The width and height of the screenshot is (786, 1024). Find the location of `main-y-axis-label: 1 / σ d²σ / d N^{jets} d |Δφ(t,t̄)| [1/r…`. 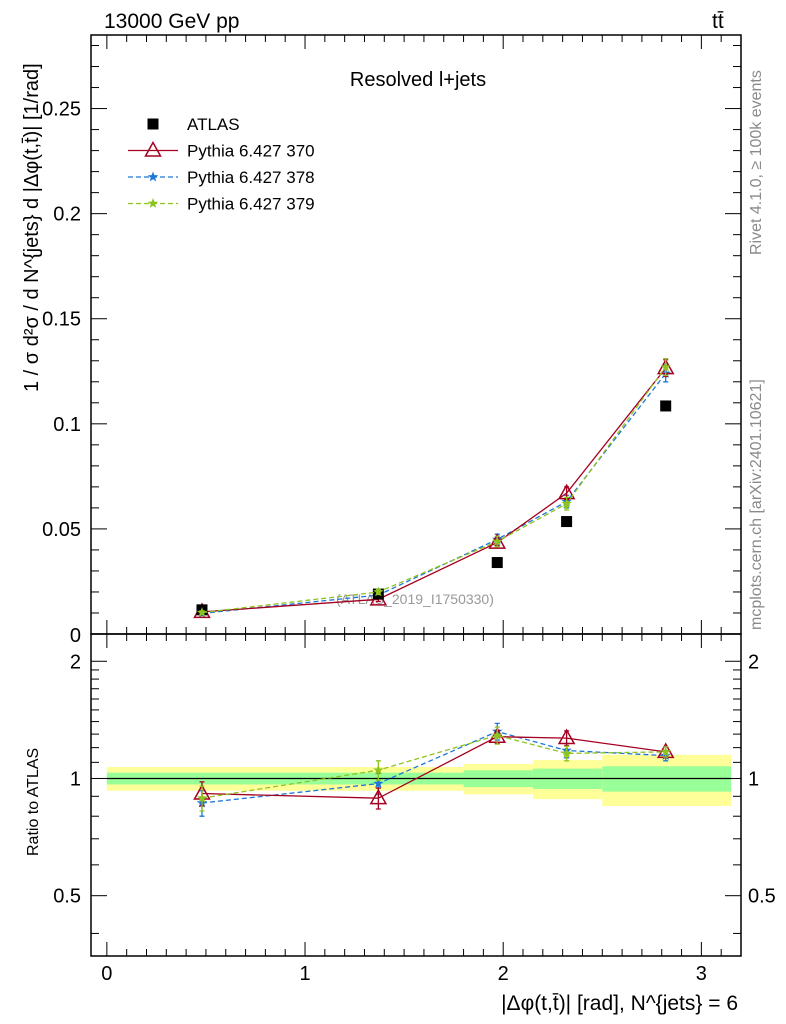

main-y-axis-label: 1 / σ d²σ / d N^{jets} d |Δφ(t,t̄)| [1/r… is located at coordinates (32, 227).